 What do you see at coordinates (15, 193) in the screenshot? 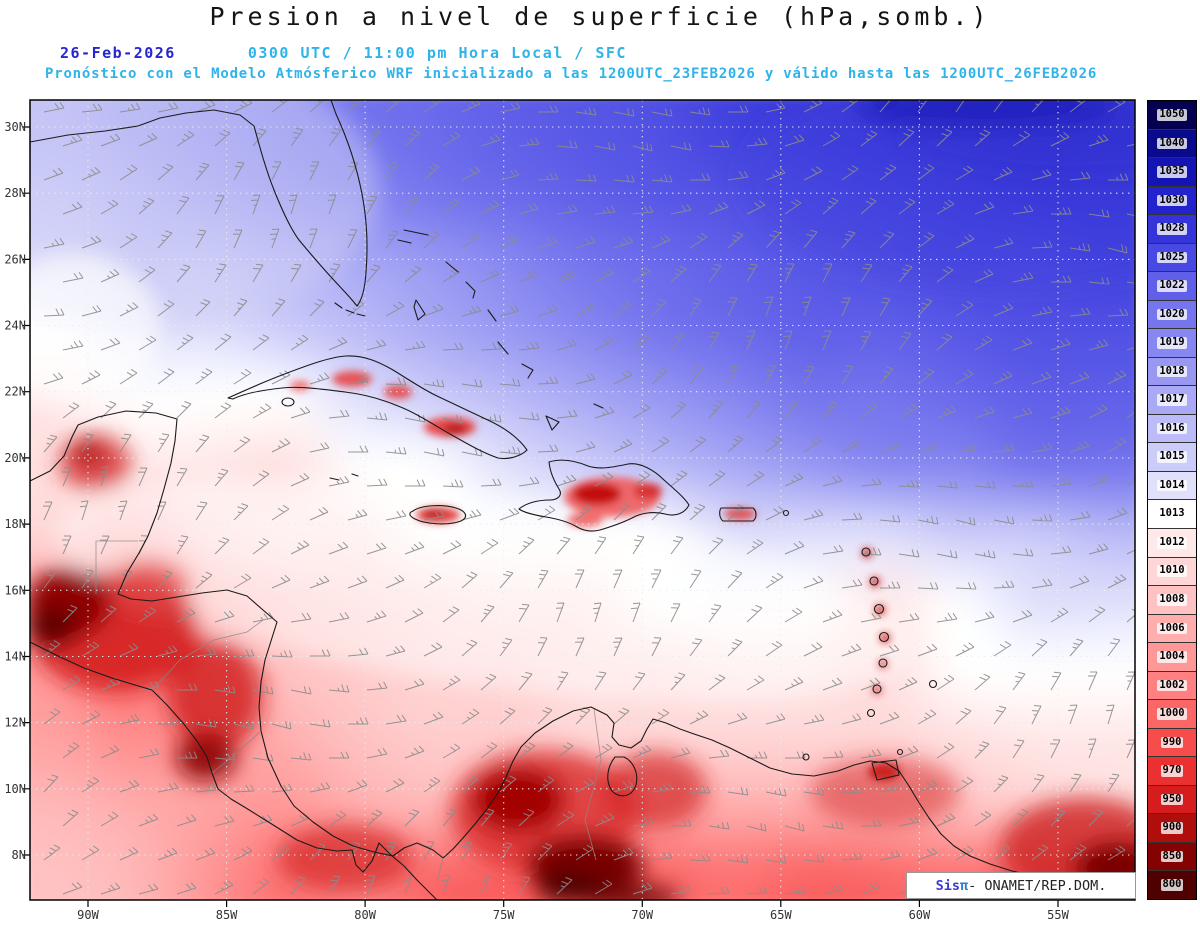
I see `lat-label: 28N` at bounding box center [15, 193].